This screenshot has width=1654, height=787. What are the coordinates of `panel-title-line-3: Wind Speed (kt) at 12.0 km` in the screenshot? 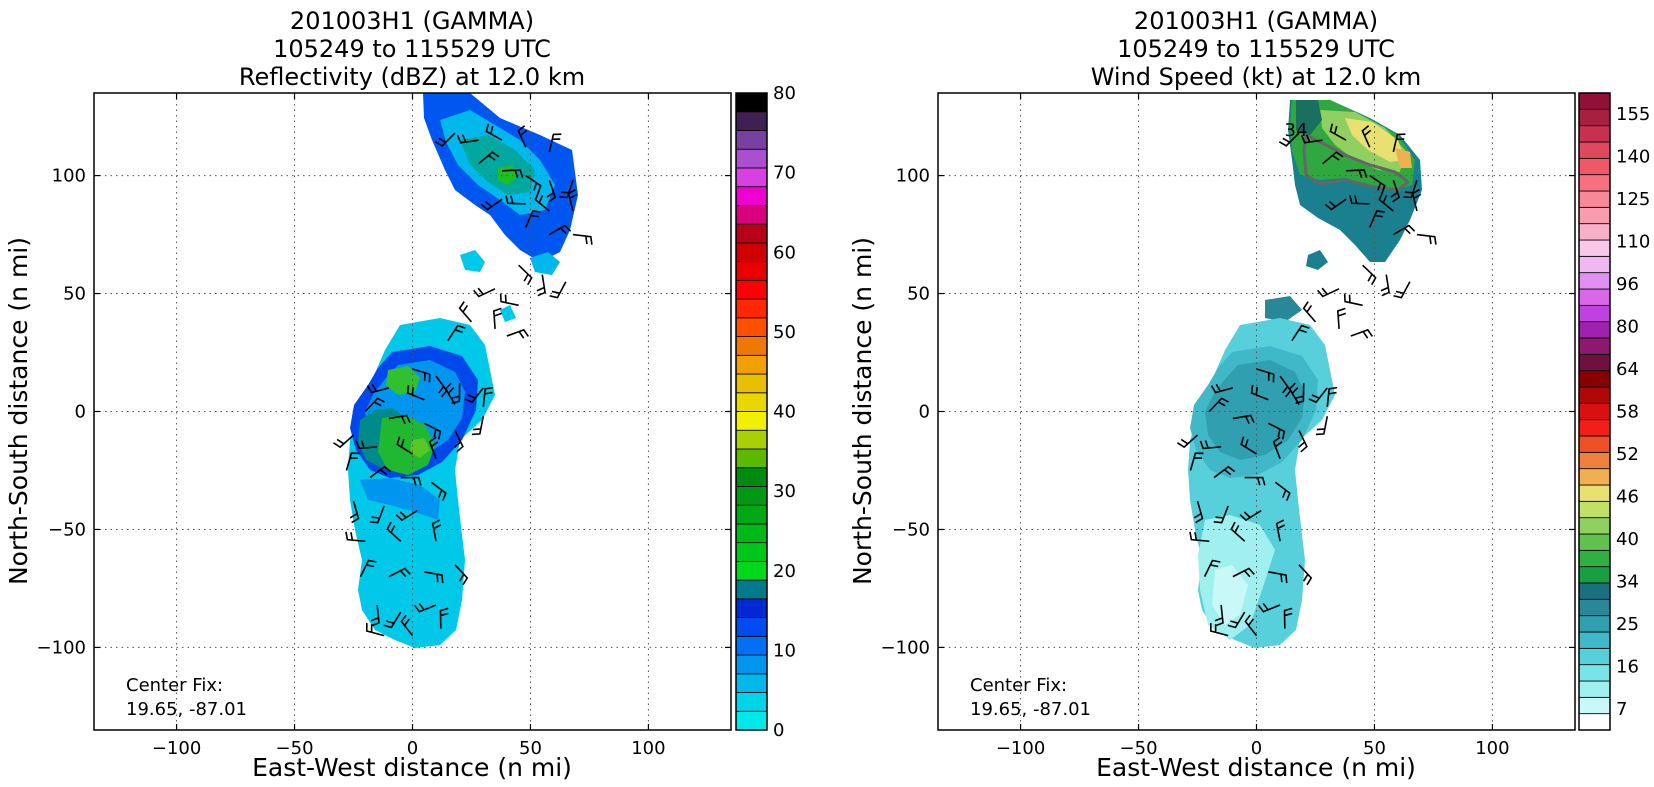 It's located at (1256, 77).